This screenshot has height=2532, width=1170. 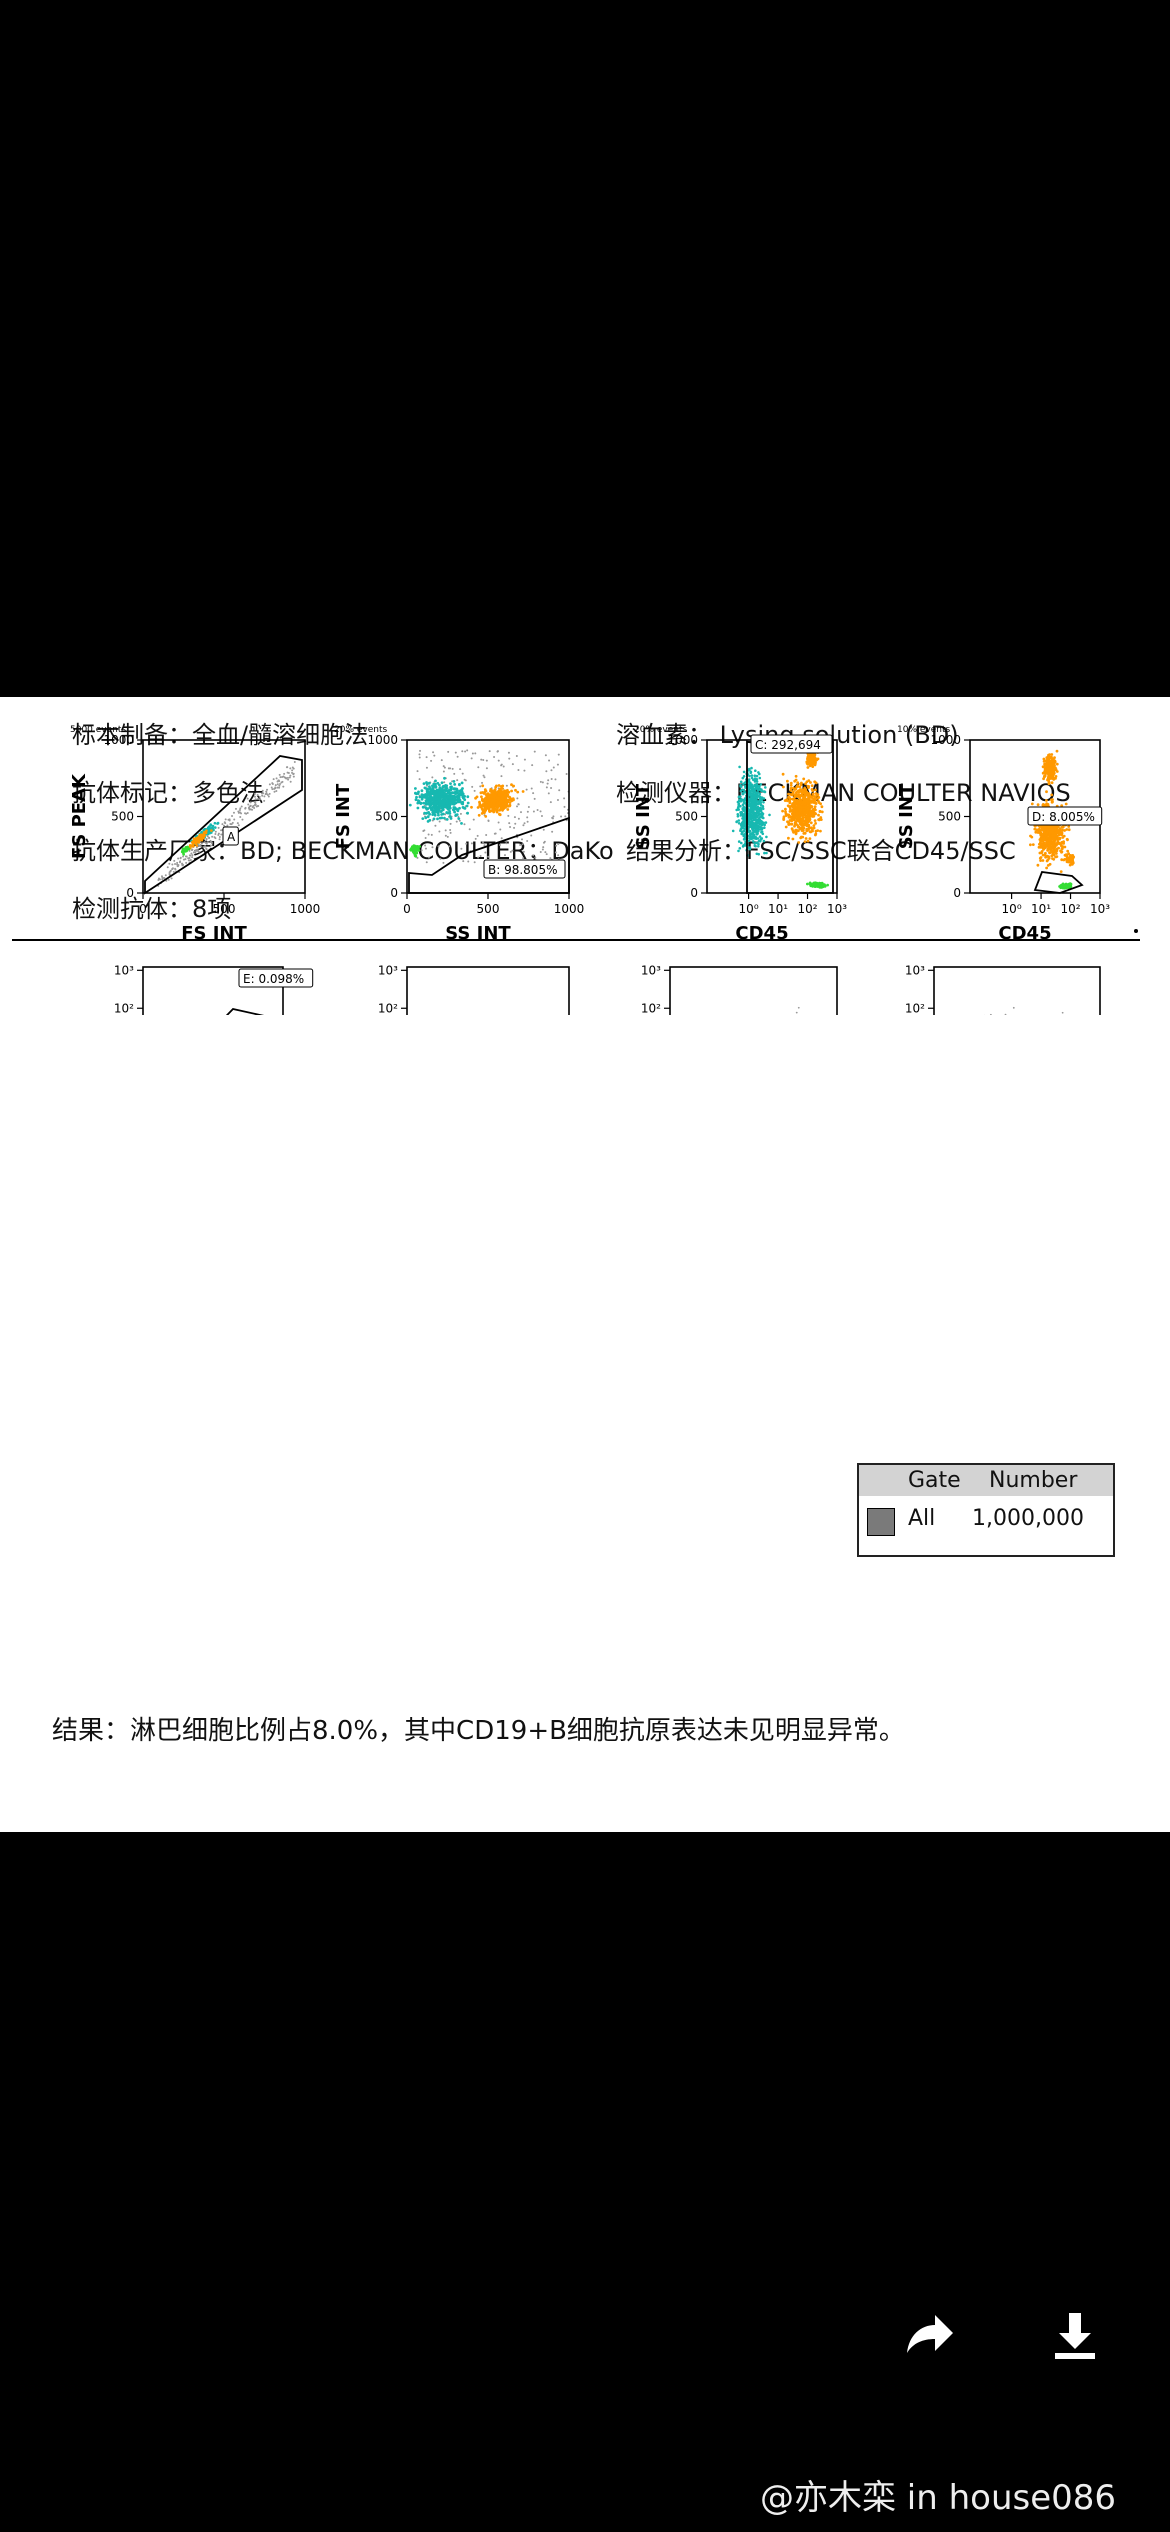 What do you see at coordinates (749, 909) in the screenshot?
I see `x-tick-label: 10⁰` at bounding box center [749, 909].